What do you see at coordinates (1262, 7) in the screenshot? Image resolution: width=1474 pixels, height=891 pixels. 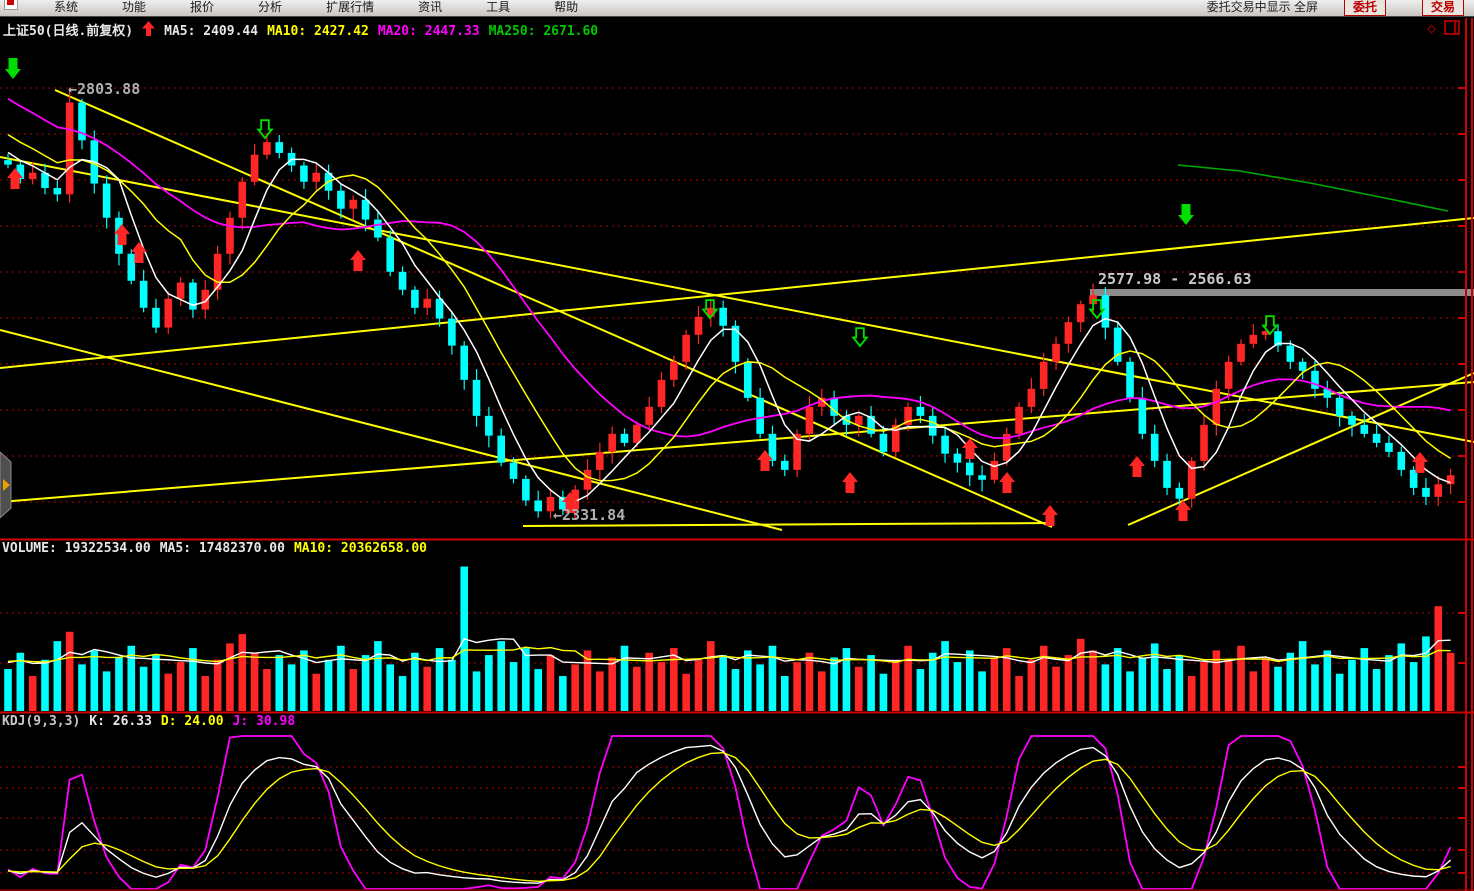 I see `menu-right-text: 委托交易中显示 全屏` at bounding box center [1262, 7].